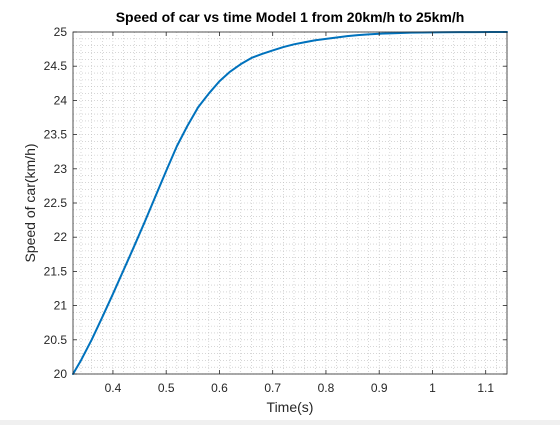  Describe the element at coordinates (30, 202) in the screenshot. I see `y-axis-label: Speed of car(km/h)` at that location.